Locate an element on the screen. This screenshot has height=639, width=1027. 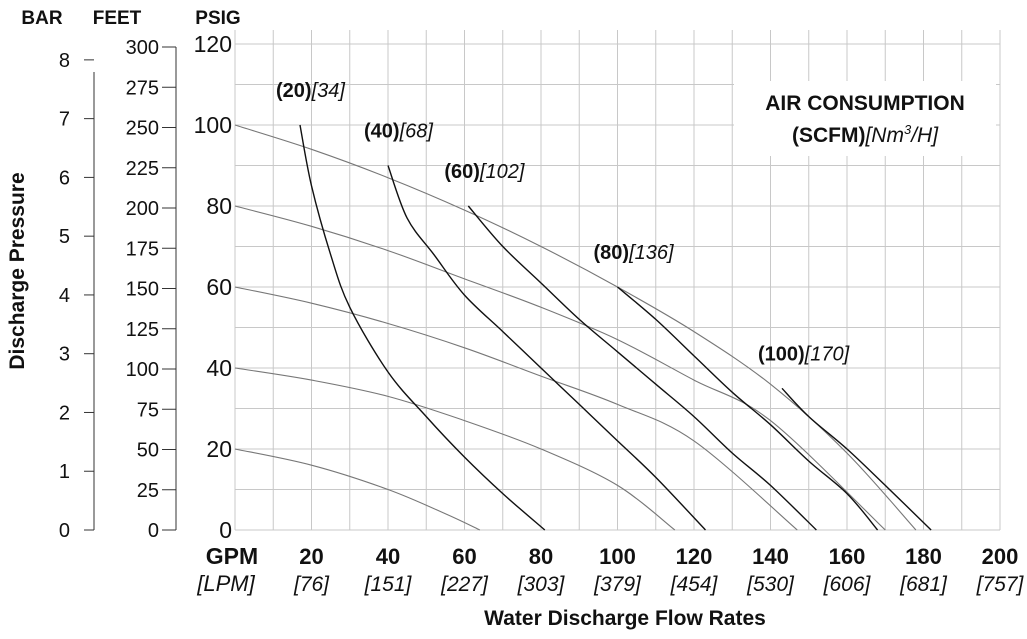
x-tick-label-lpm: [151] is located at coordinates (388, 584).